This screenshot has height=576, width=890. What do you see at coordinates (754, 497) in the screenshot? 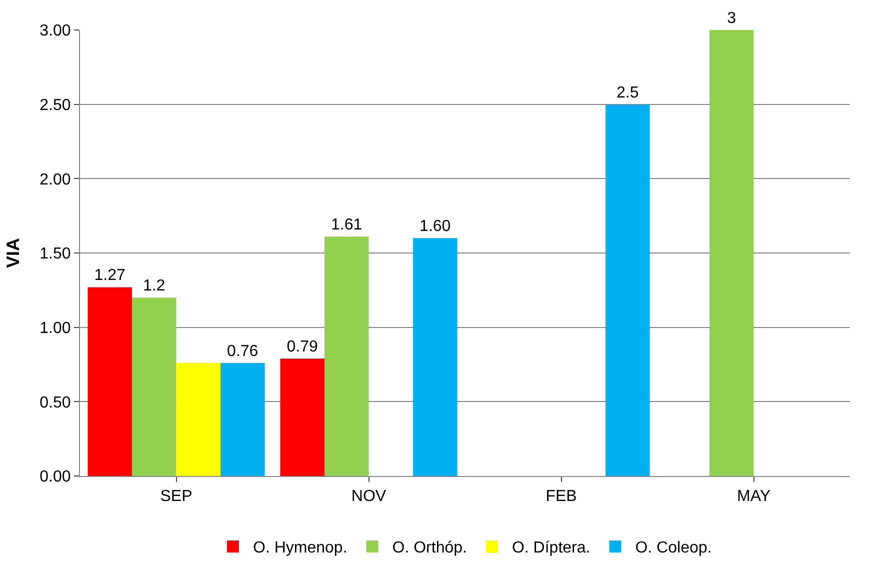
I see `x-tick-label: MAY` at bounding box center [754, 497].